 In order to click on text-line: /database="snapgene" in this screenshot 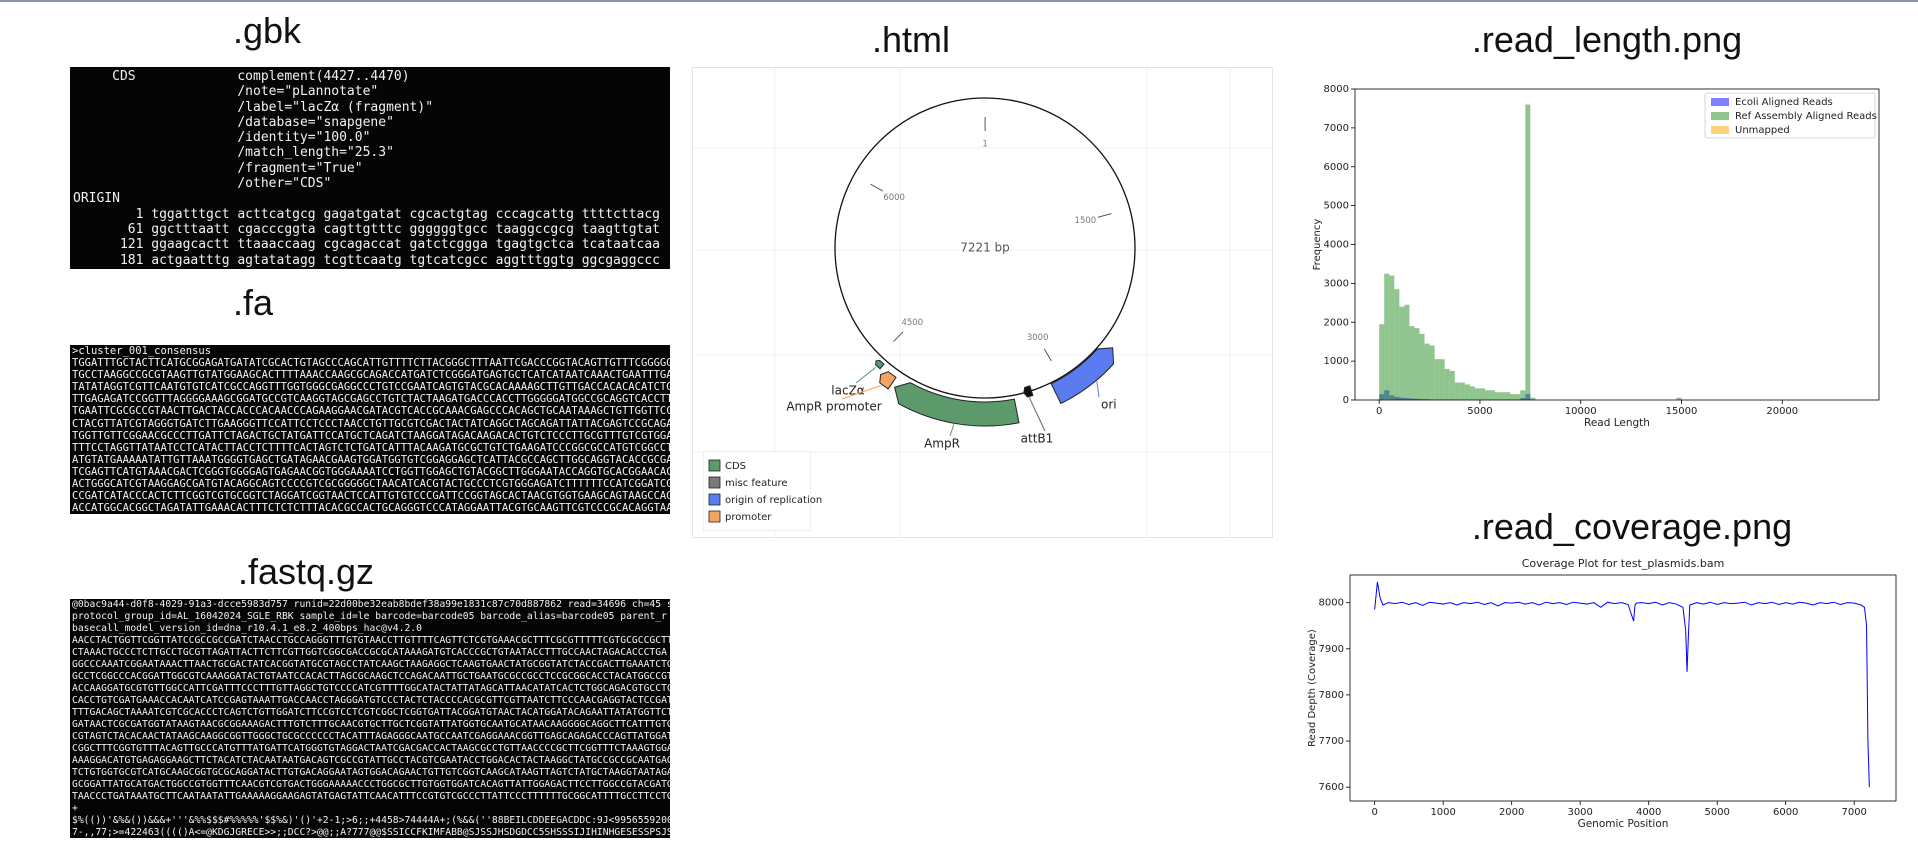, I will do `click(233, 122)`.